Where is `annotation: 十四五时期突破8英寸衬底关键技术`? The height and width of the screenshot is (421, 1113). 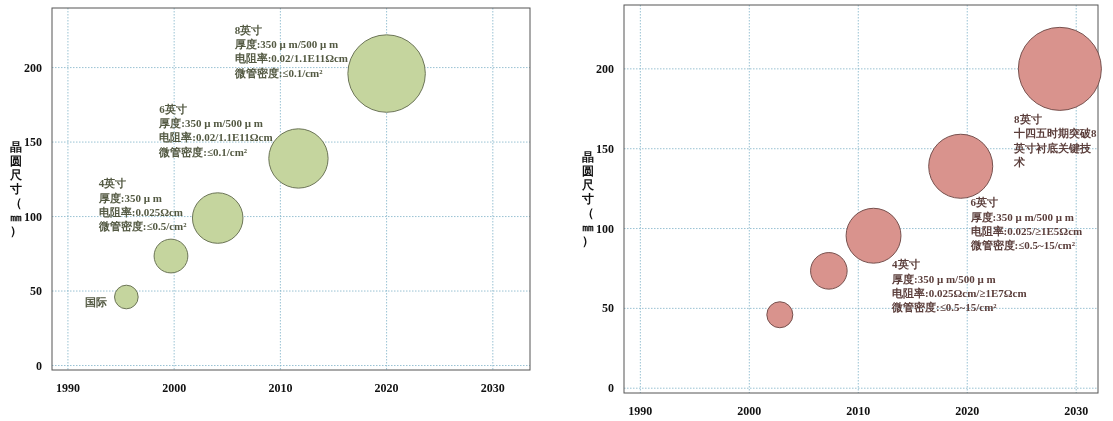 annotation: 十四五时期突破8英寸衬底关键技术 is located at coordinates (1055, 148).